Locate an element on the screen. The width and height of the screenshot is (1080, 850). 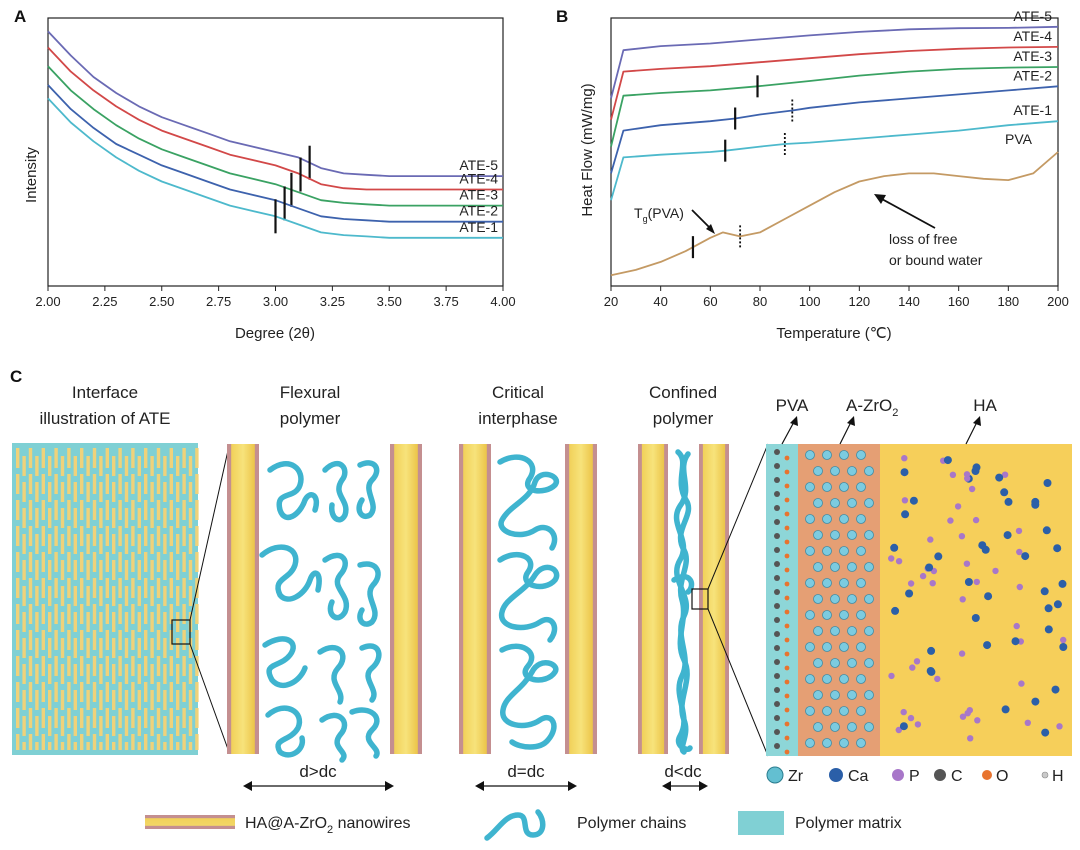
series-label-ate-1: ATE-1 is located at coordinates (478, 227).